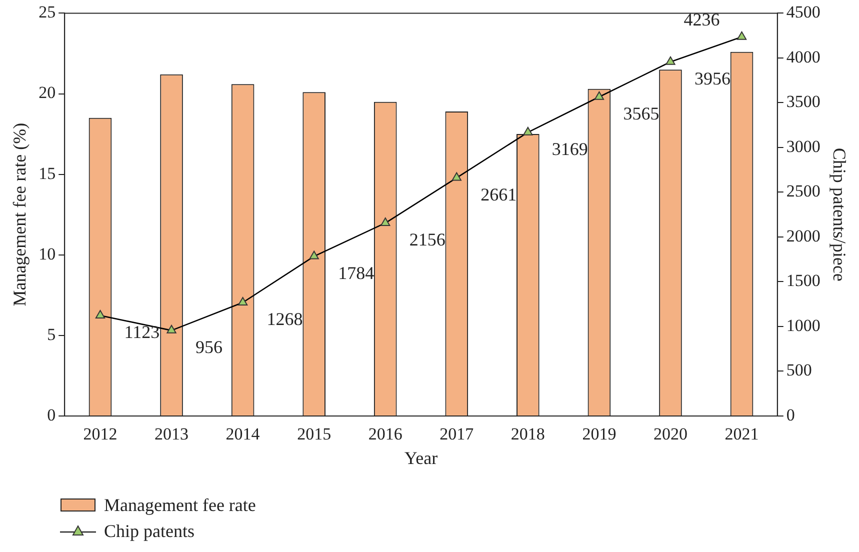 The width and height of the screenshot is (859, 552). Describe the element at coordinates (803, 236) in the screenshot. I see `y2-tick-label: 2000` at that location.